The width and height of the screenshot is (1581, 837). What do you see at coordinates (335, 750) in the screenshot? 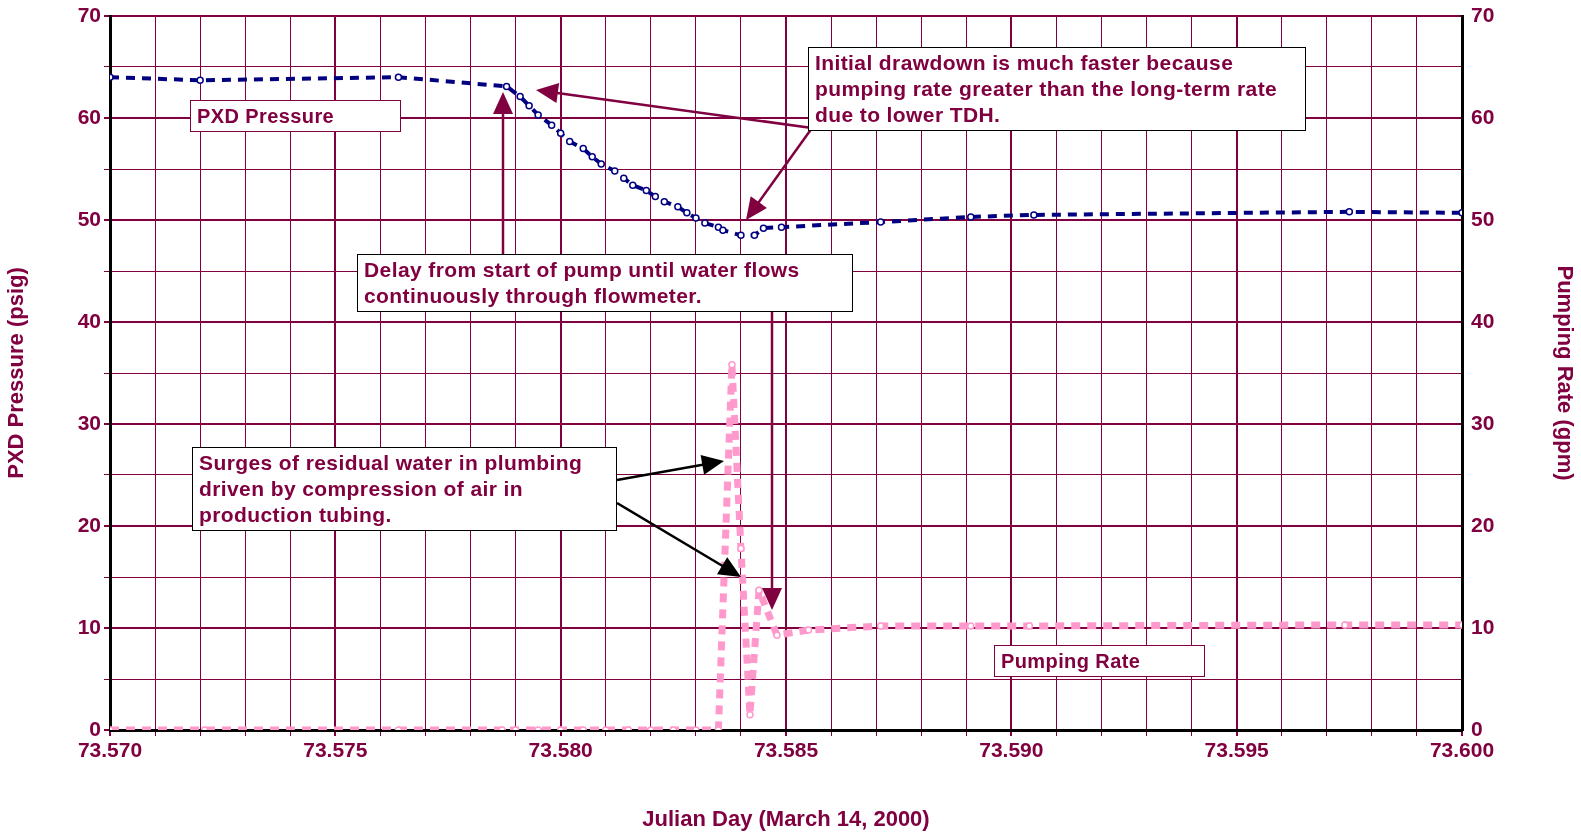
I see `x-tick-label: 73.575` at bounding box center [335, 750].